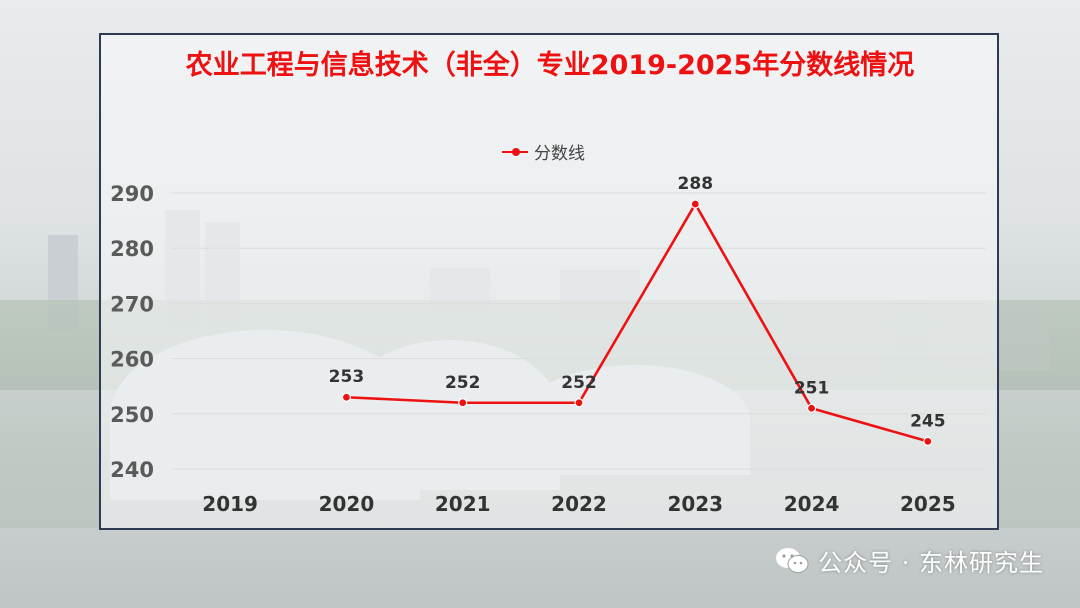  What do you see at coordinates (230, 504) in the screenshot?
I see `x-tick-label: 2019` at bounding box center [230, 504].